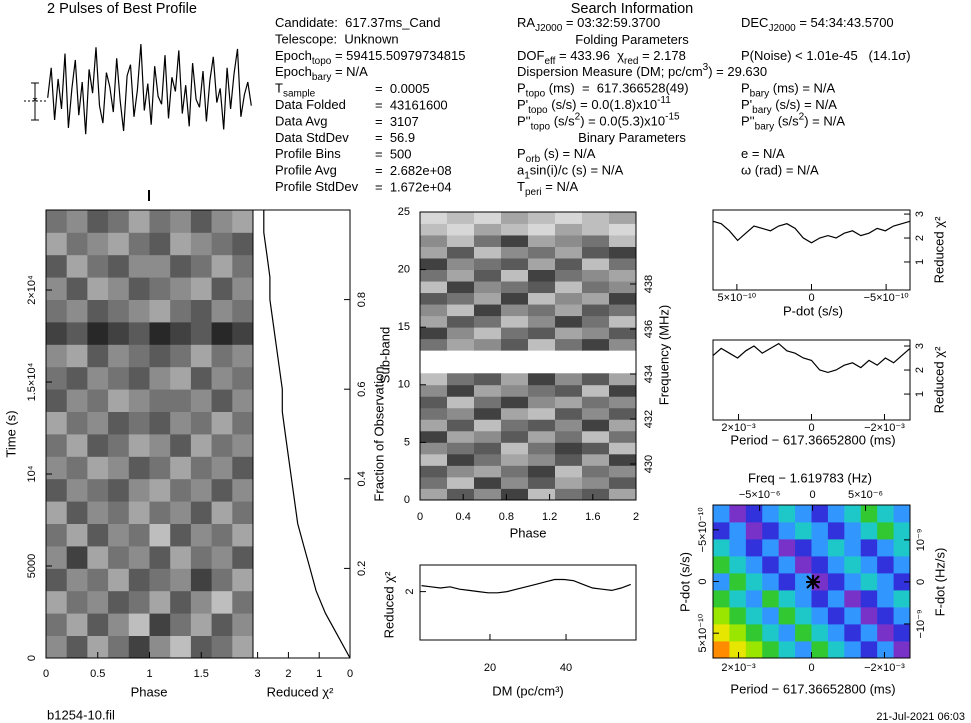  I want to click on info-segment: 3, so click(706, 67).